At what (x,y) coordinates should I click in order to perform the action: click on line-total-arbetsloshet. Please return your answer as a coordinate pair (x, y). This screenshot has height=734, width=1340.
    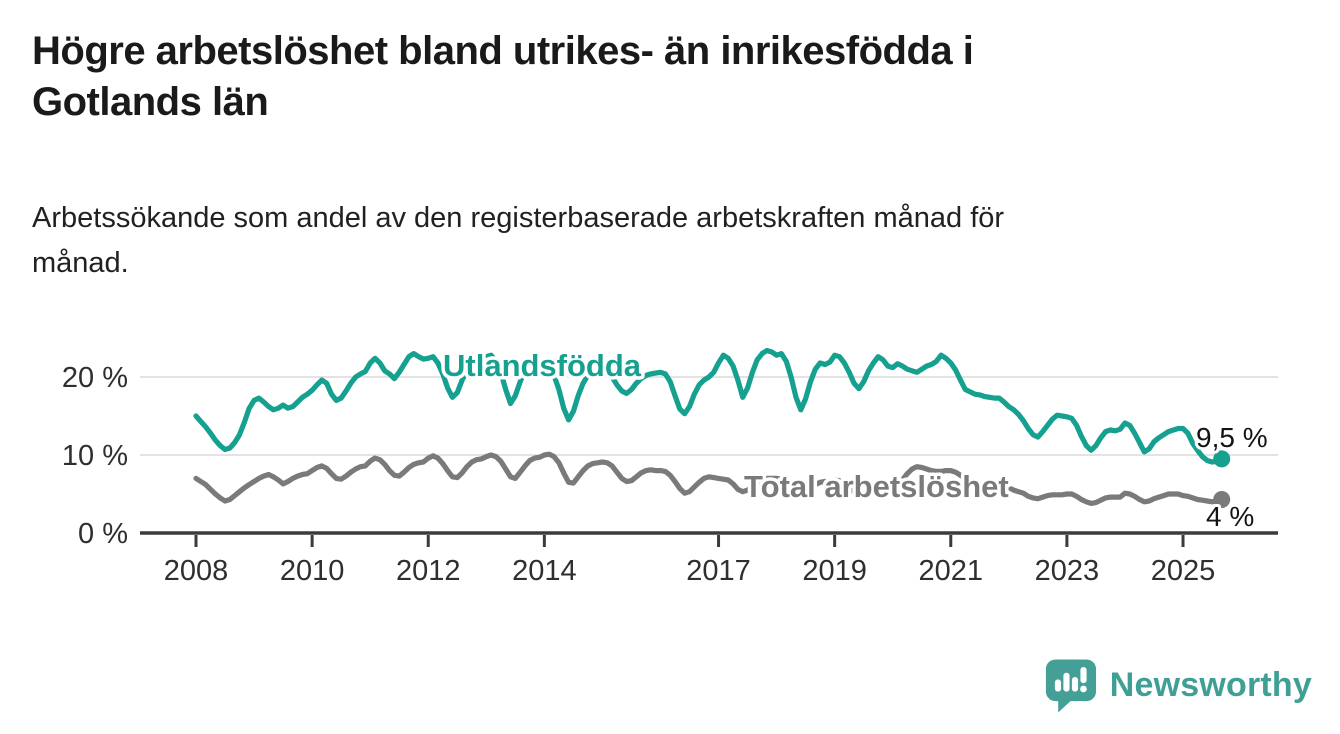
    Looking at the image, I should click on (709, 478).